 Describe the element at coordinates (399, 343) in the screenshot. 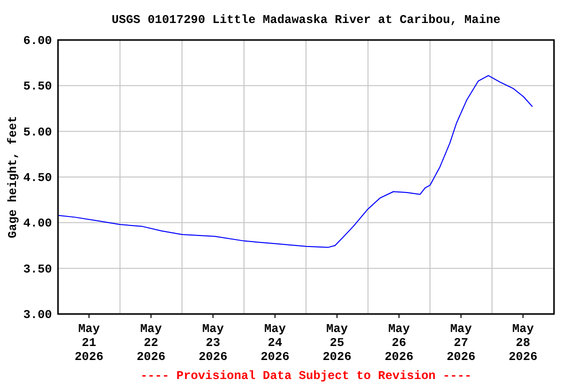

I see `x-tick-label: May 26 2026` at that location.